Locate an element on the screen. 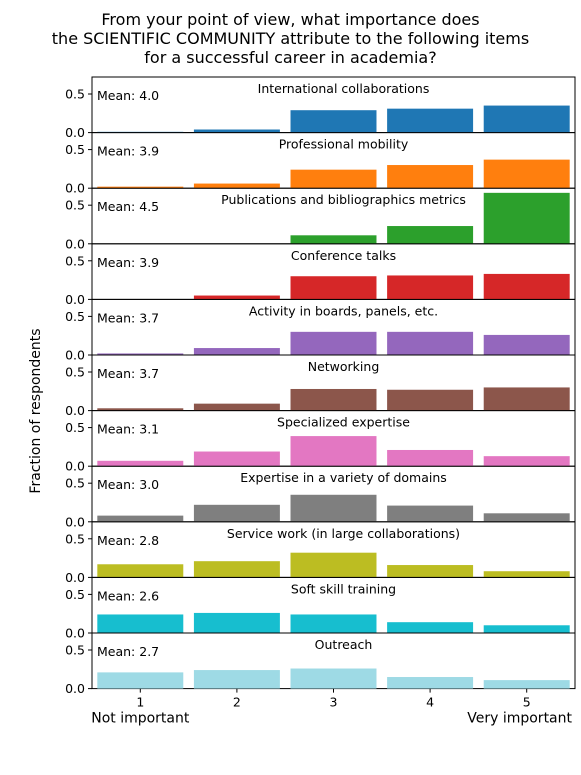  panel-1-ytick-label: 0.0 is located at coordinates (75, 132).